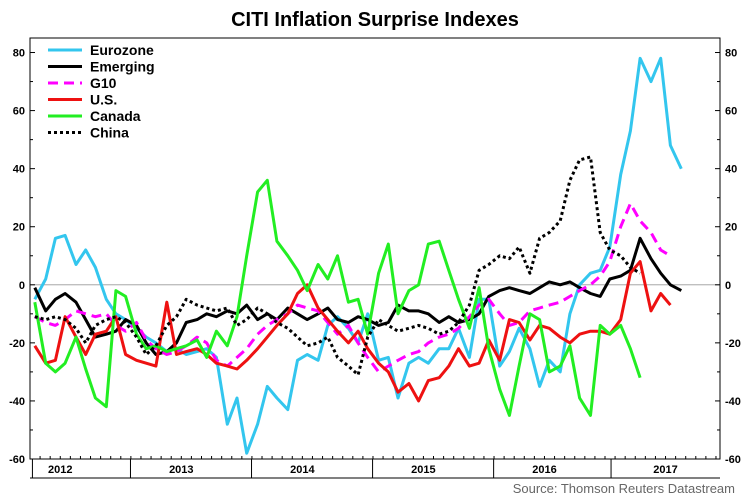 Image resolution: width=750 pixels, height=500 pixels. I want to click on y-tick-label-right: -60, so click(733, 460).